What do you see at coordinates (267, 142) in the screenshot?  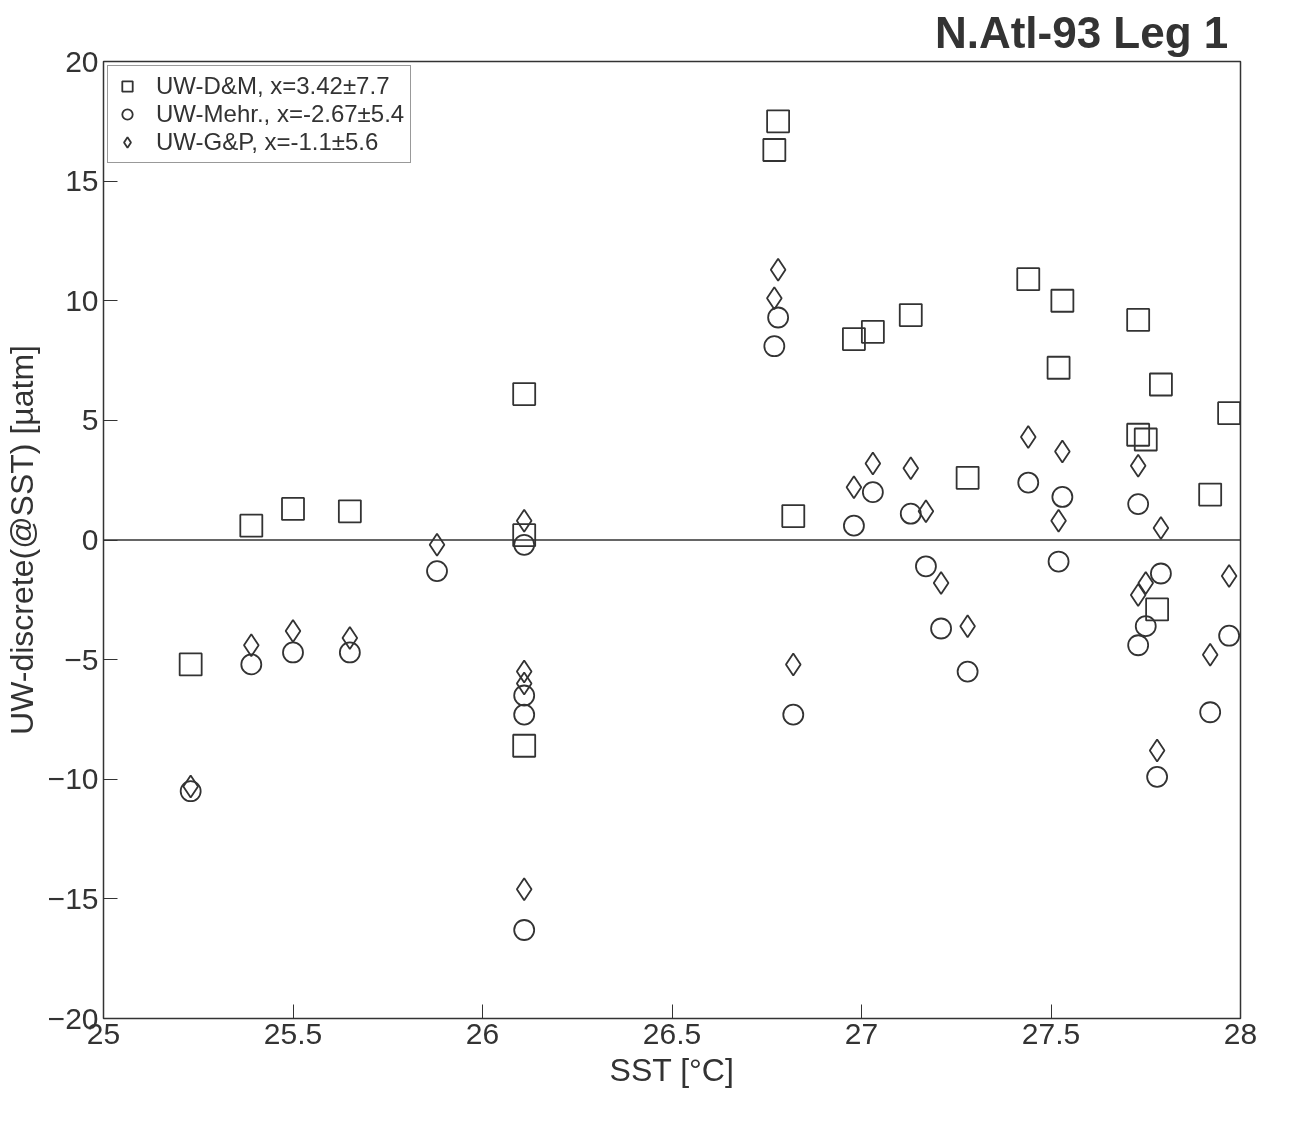 I see `legend-label: UW-G&P, x=-1.1±5.6` at bounding box center [267, 142].